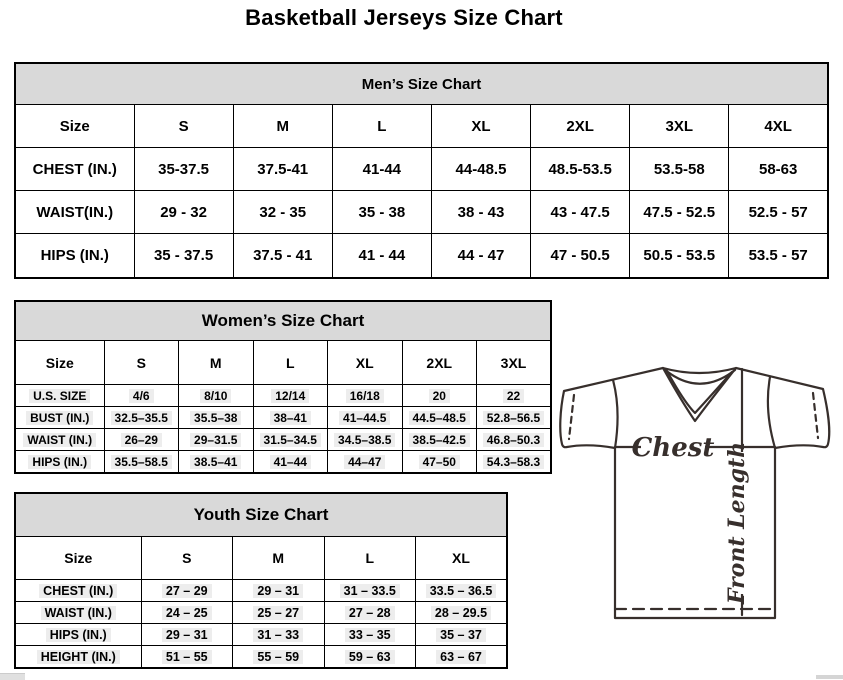 This screenshot has width=843, height=680. I want to click on left-armhole-seam, so click(615, 414).